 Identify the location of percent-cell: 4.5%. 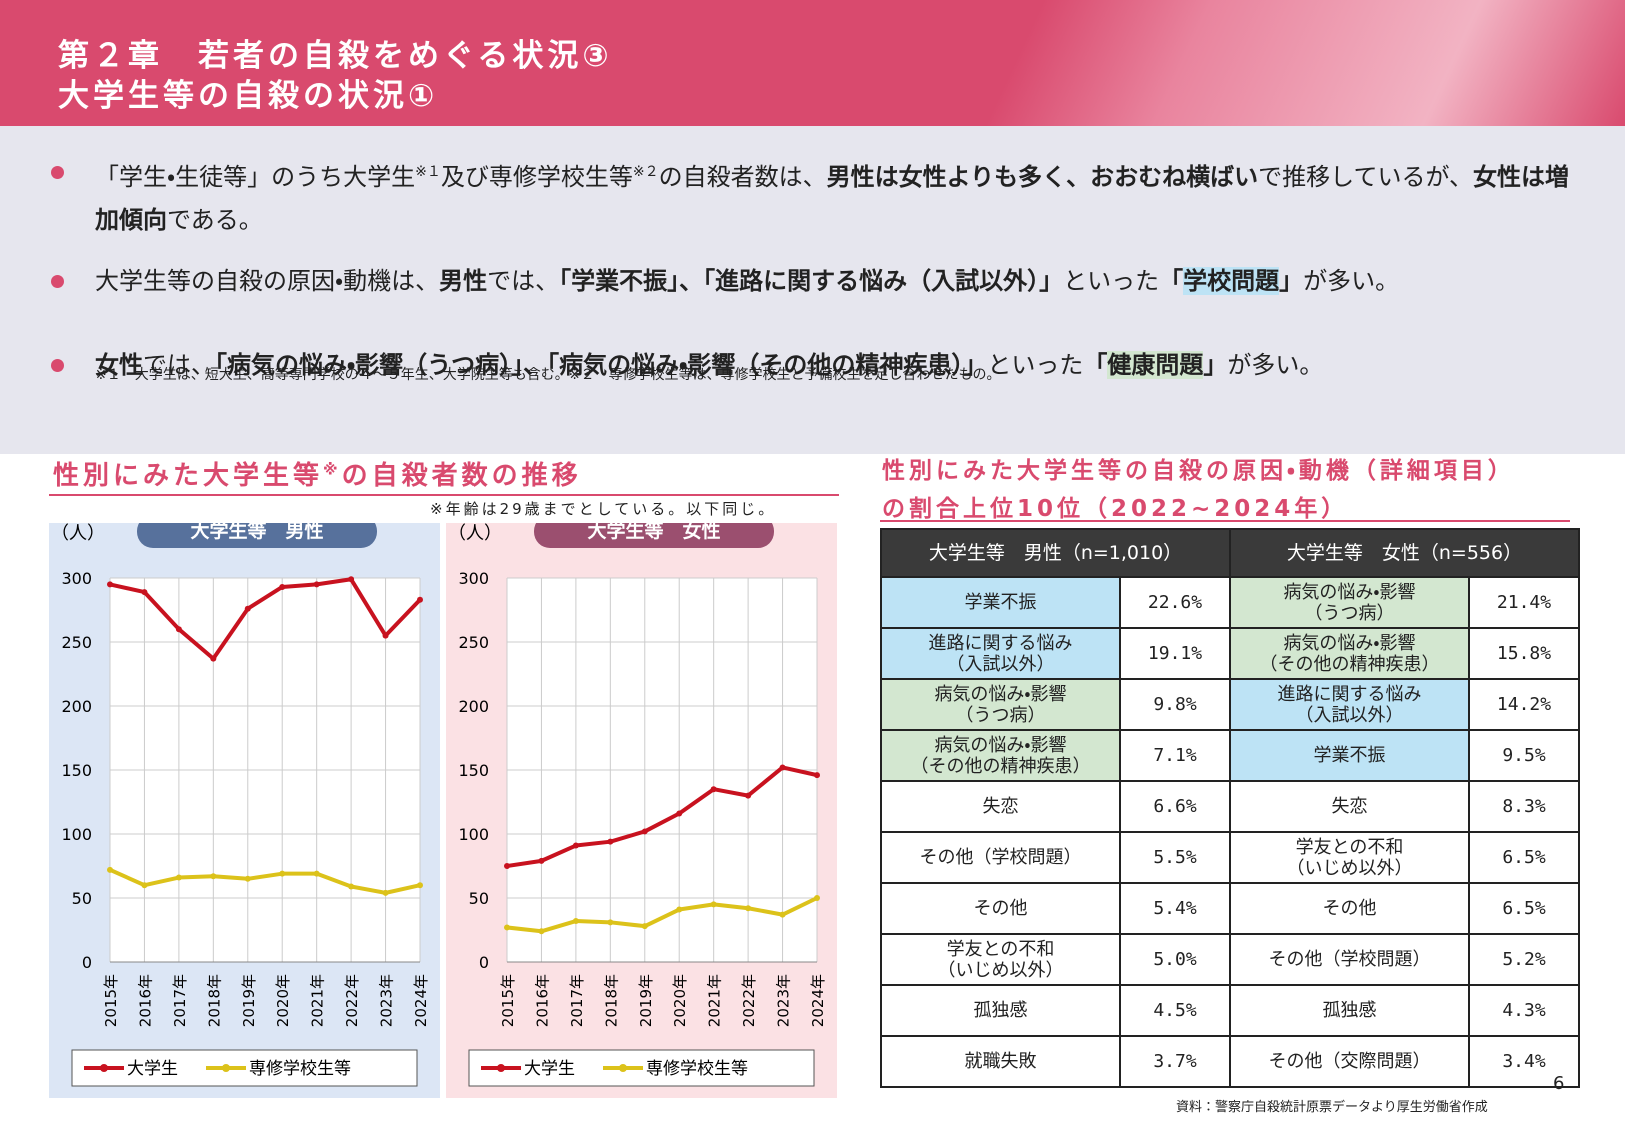
(1175, 1010).